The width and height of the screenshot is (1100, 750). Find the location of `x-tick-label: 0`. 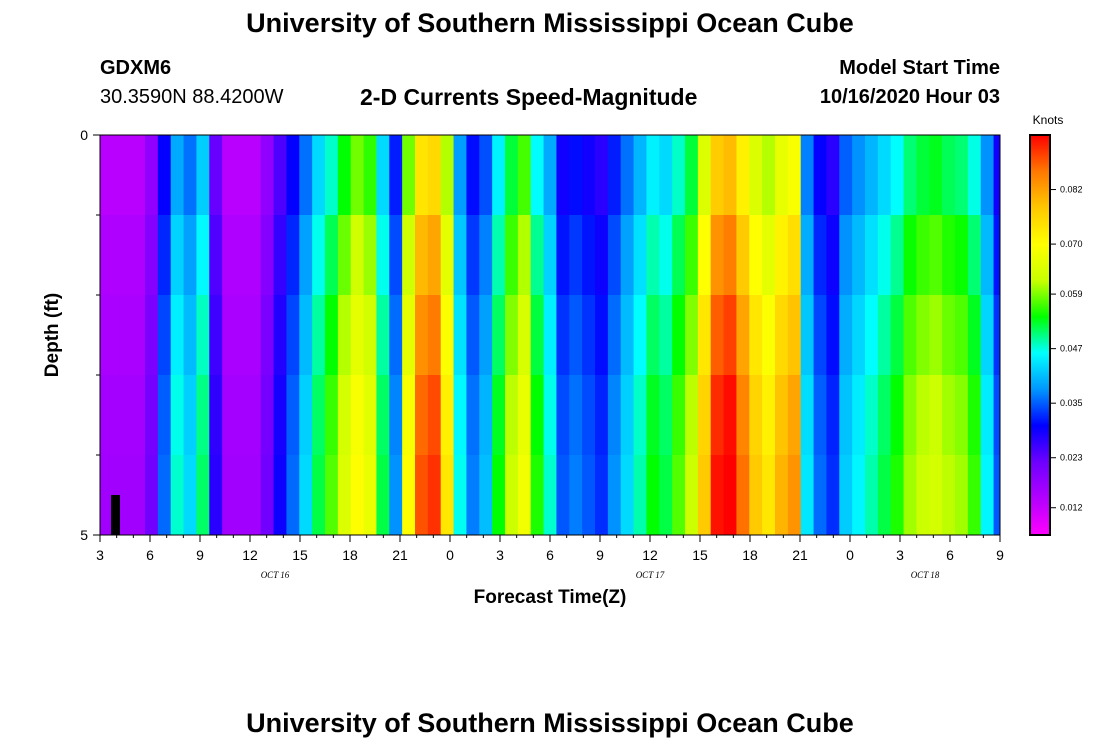

x-tick-label: 0 is located at coordinates (850, 555).